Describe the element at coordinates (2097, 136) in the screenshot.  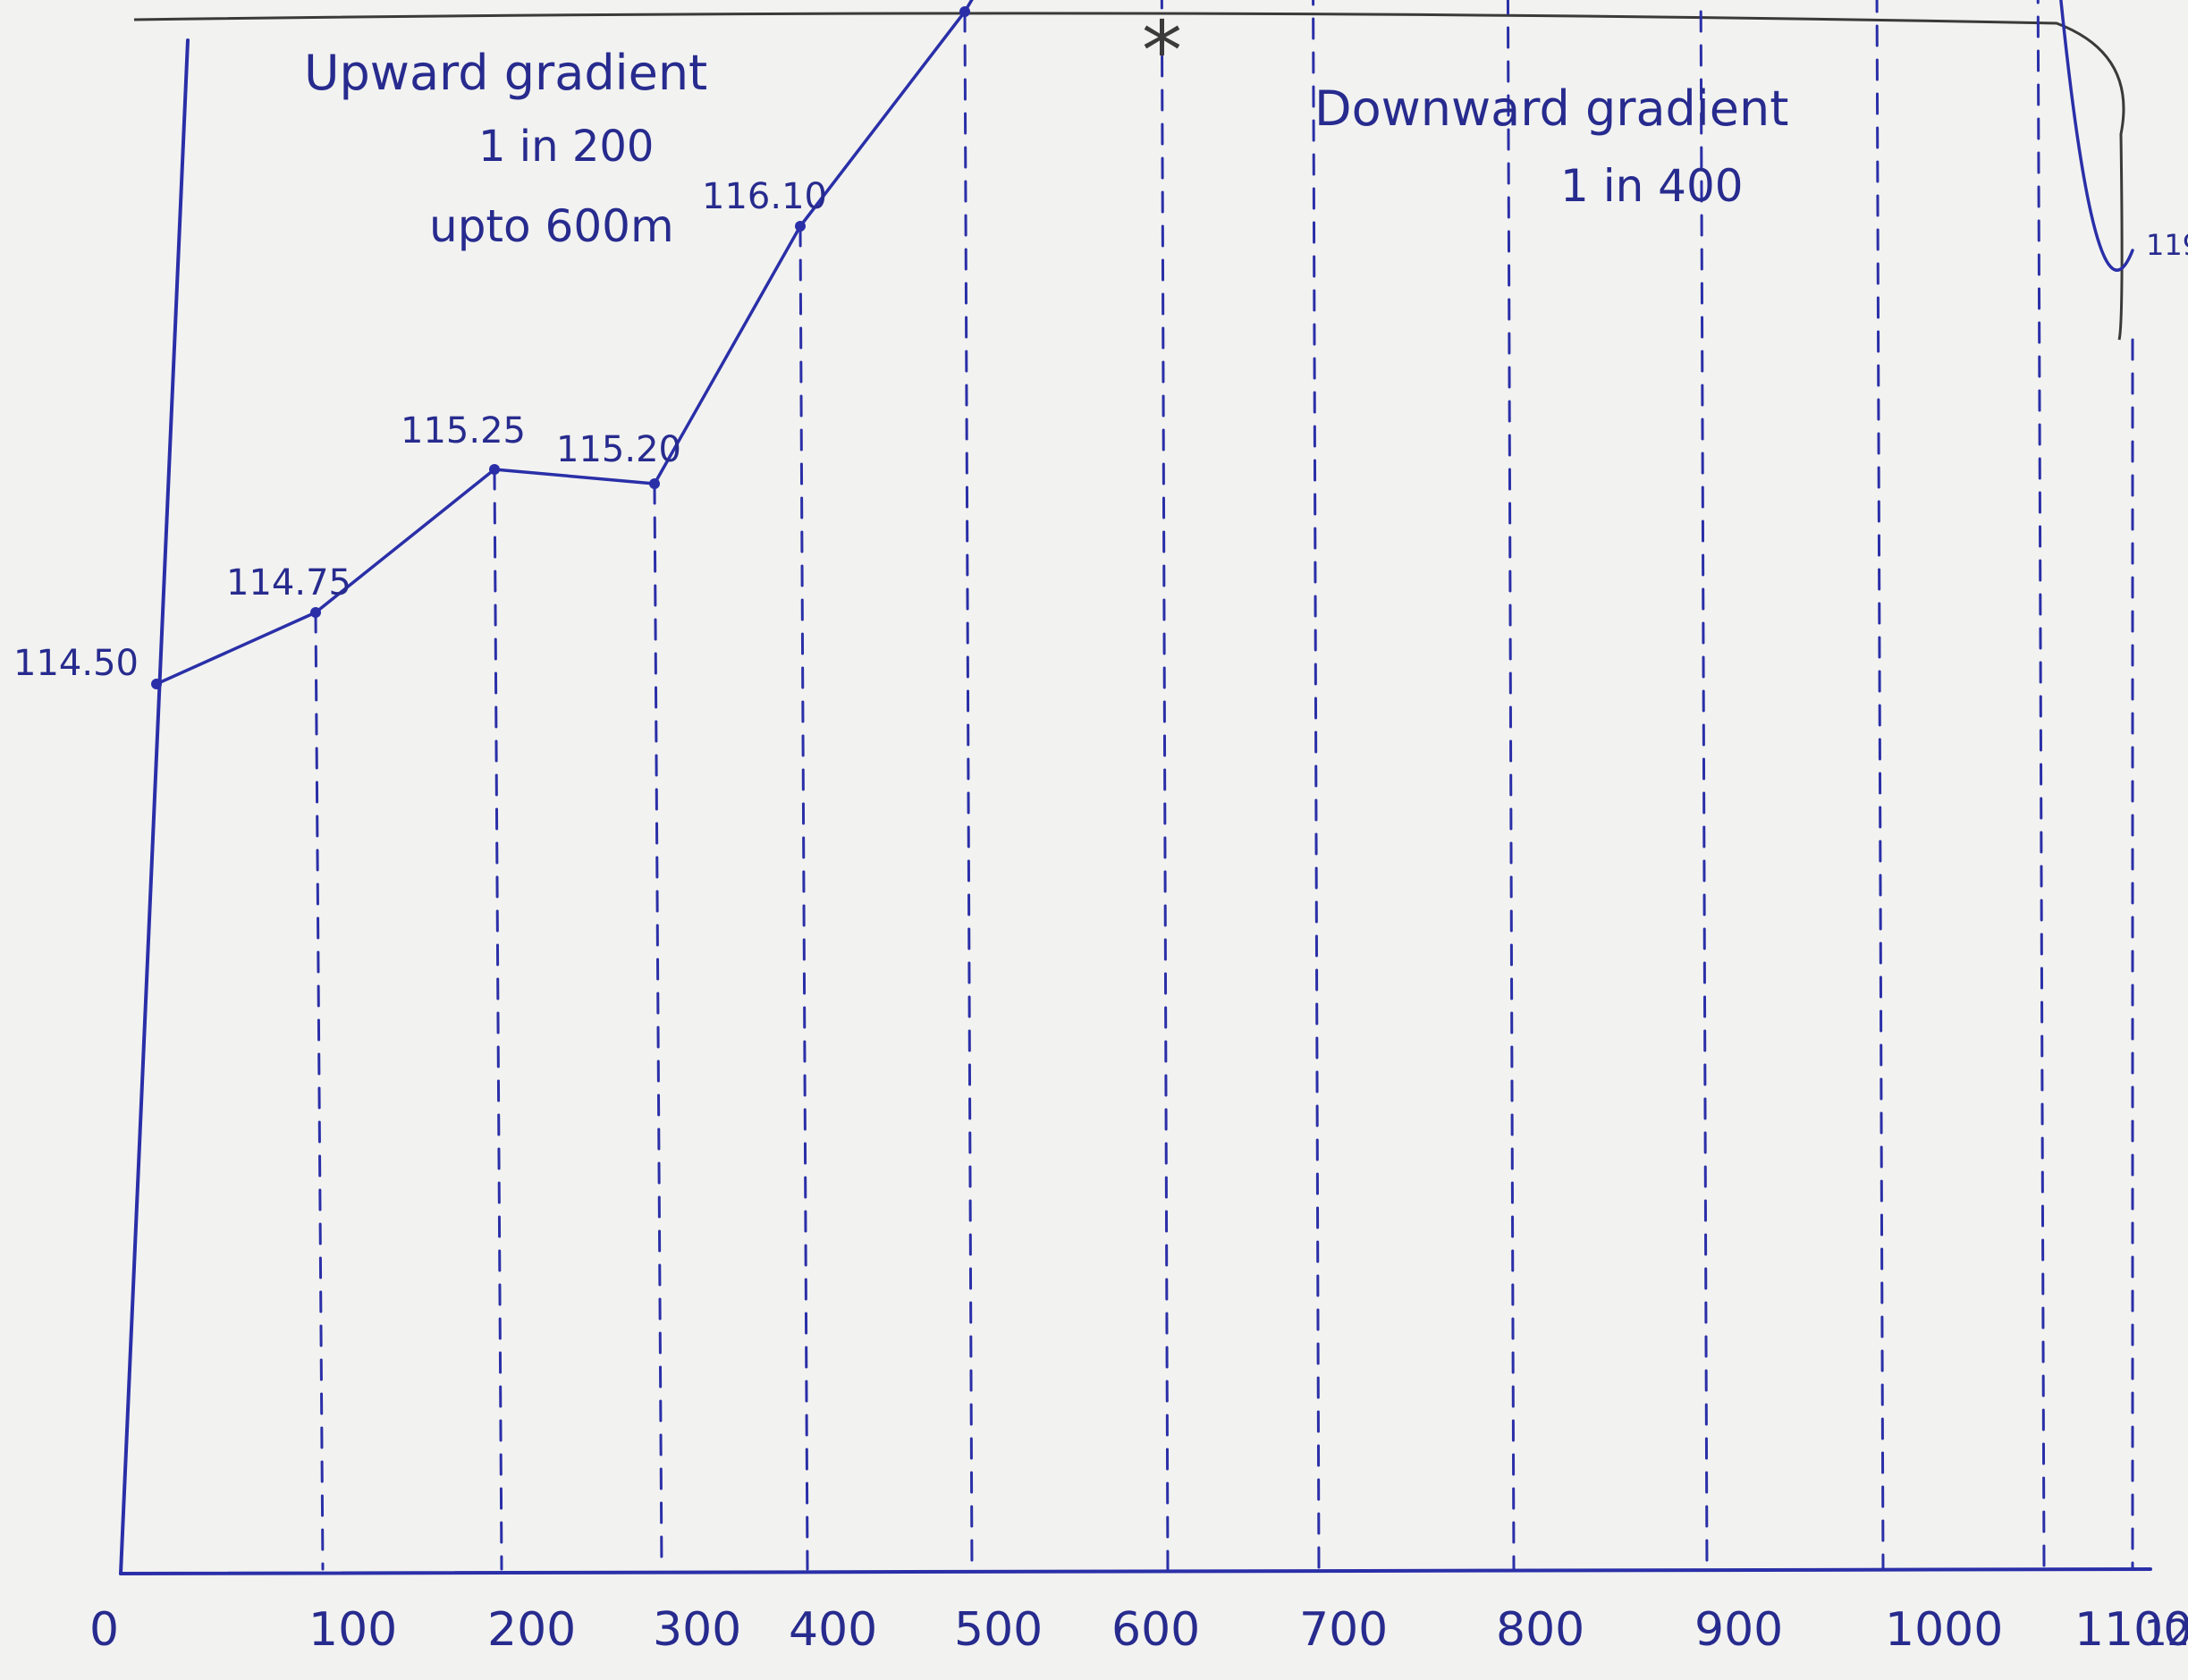
I see `profile-line-extension` at that location.